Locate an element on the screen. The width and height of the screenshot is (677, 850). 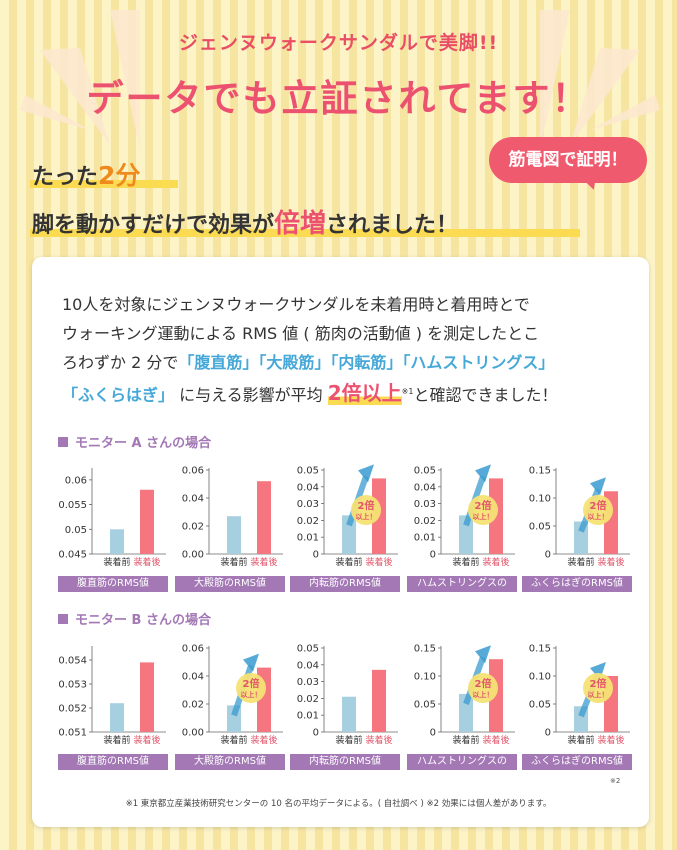
y-tick-label: 0.15 is located at coordinates (425, 649).